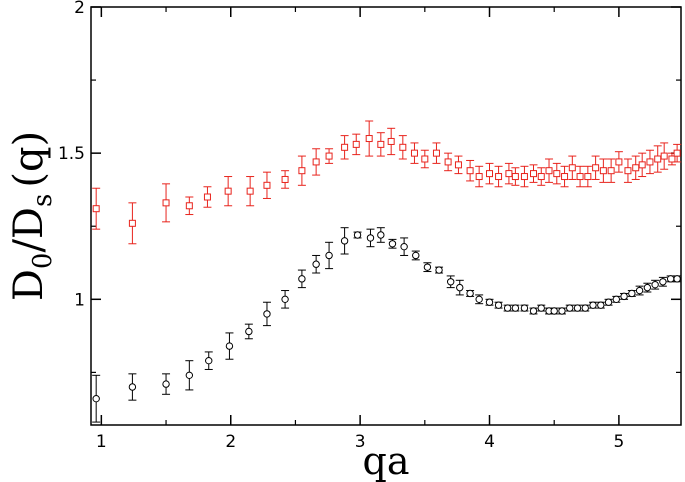  I want to click on y-tick-label: 1.5, so click(71, 154).